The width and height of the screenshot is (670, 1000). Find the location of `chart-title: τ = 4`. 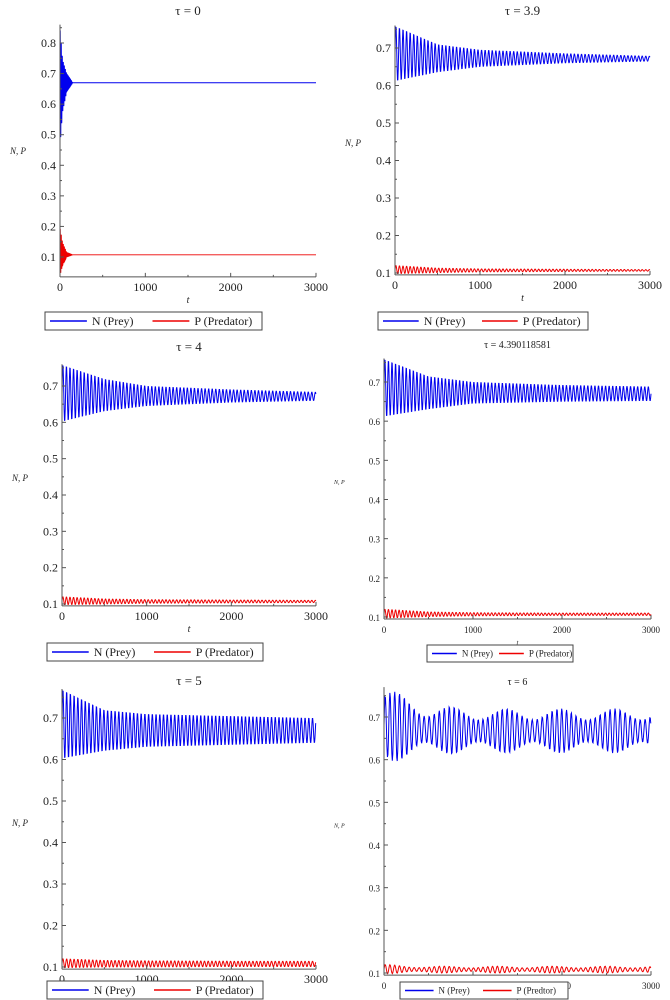

chart-title: τ = 4 is located at coordinates (189, 346).